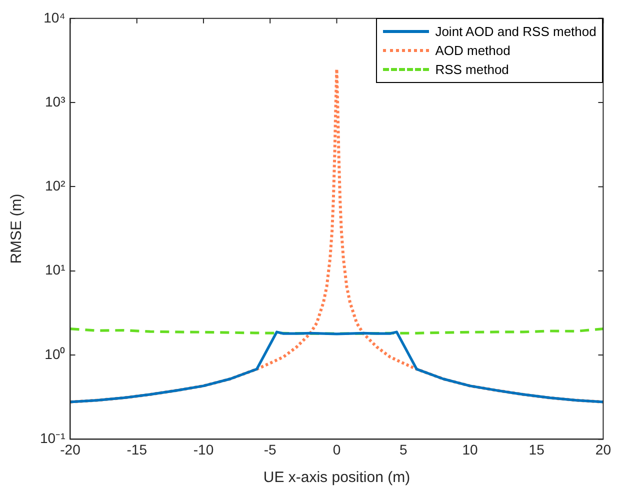  I want to click on y-tick-label: 10⁴, so click(55, 17).